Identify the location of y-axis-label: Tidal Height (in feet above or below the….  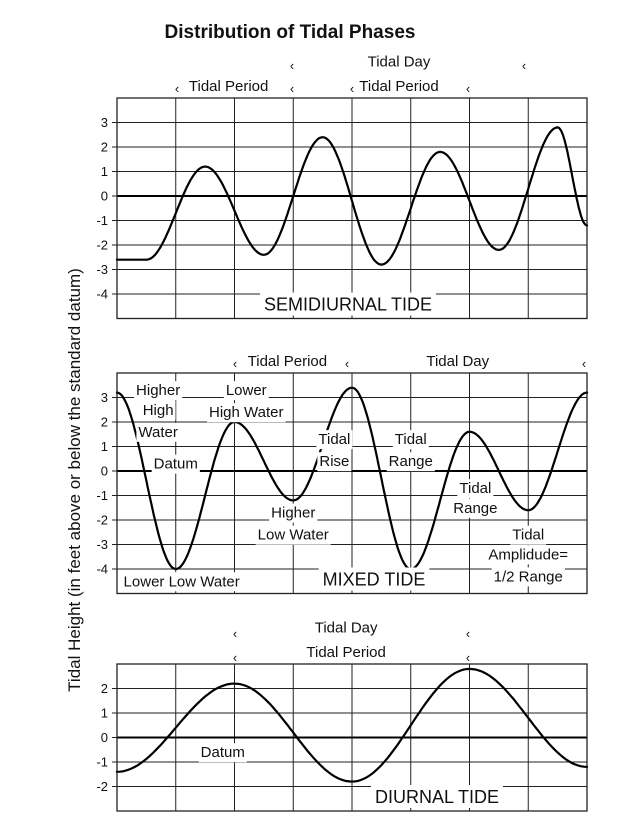
(74, 480).